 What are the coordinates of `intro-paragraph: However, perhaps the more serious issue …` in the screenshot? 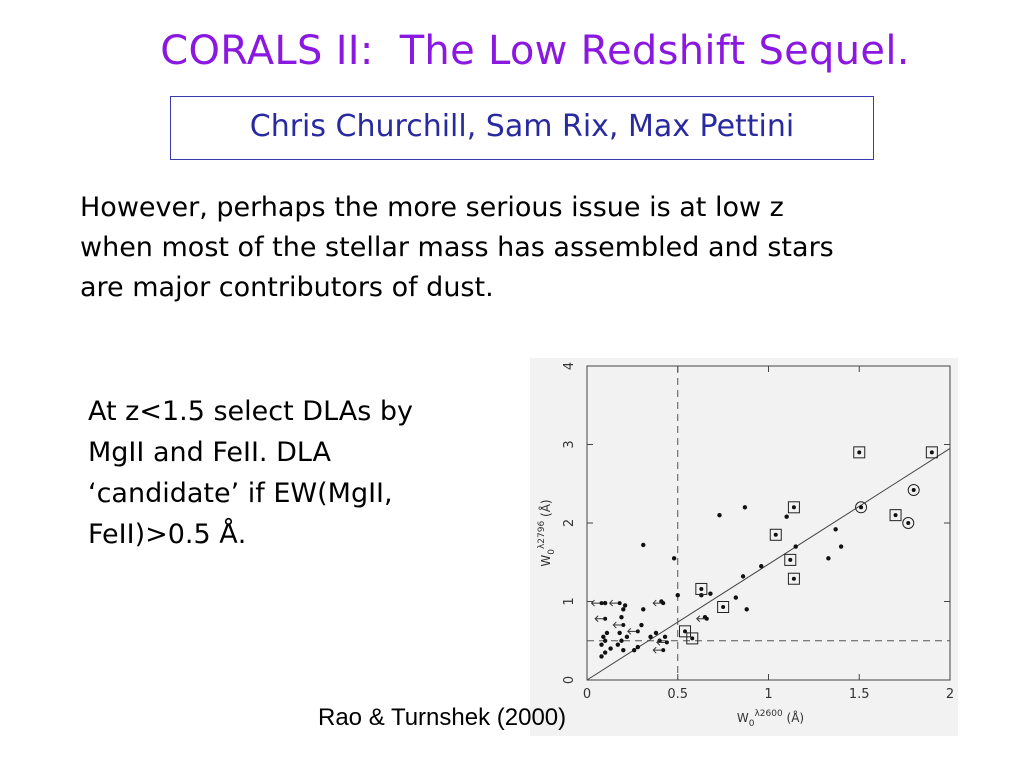 It's located at (530, 248).